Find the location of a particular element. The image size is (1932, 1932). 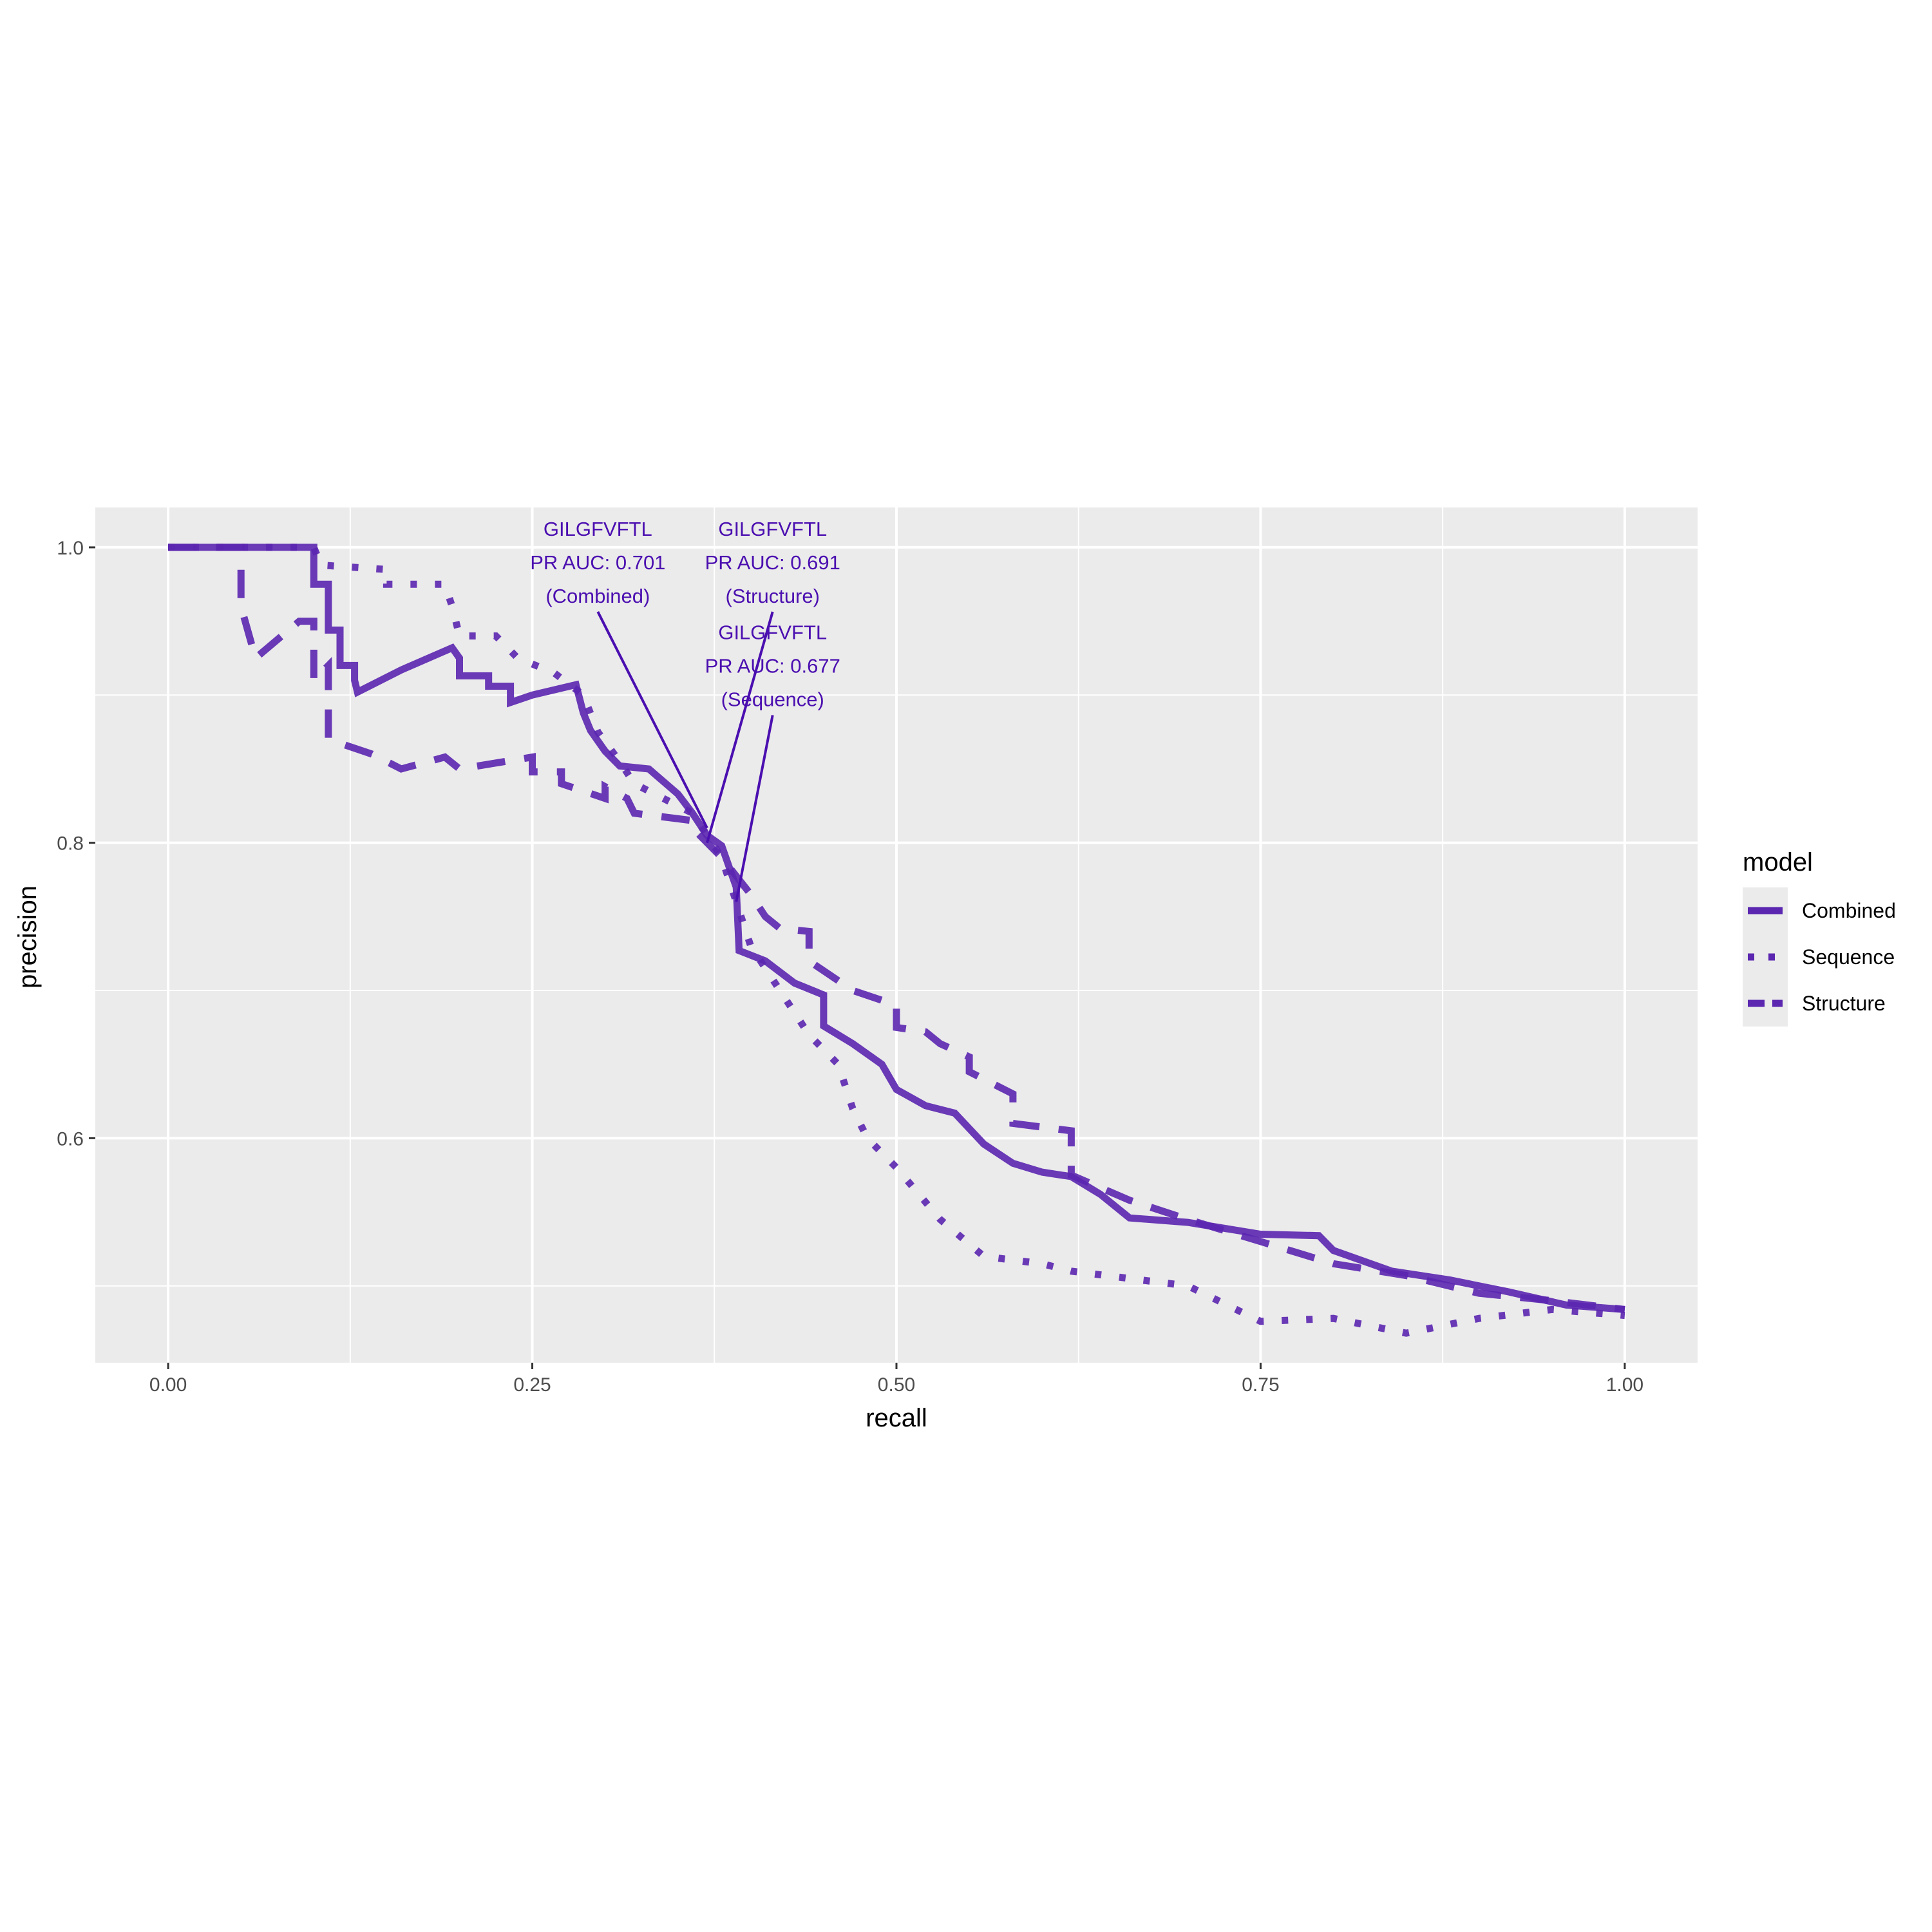

legend-label: Combined is located at coordinates (1849, 910).